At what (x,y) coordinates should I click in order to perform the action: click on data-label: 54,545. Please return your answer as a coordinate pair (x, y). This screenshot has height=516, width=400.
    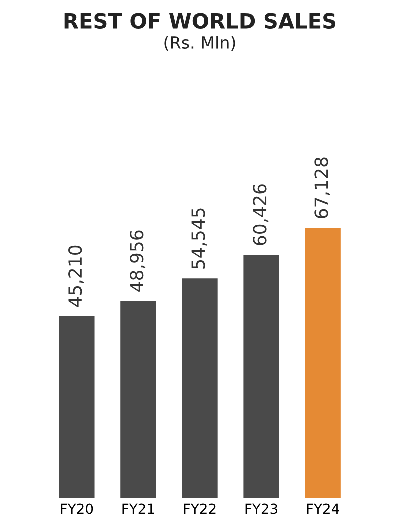
    Looking at the image, I should click on (200, 238).